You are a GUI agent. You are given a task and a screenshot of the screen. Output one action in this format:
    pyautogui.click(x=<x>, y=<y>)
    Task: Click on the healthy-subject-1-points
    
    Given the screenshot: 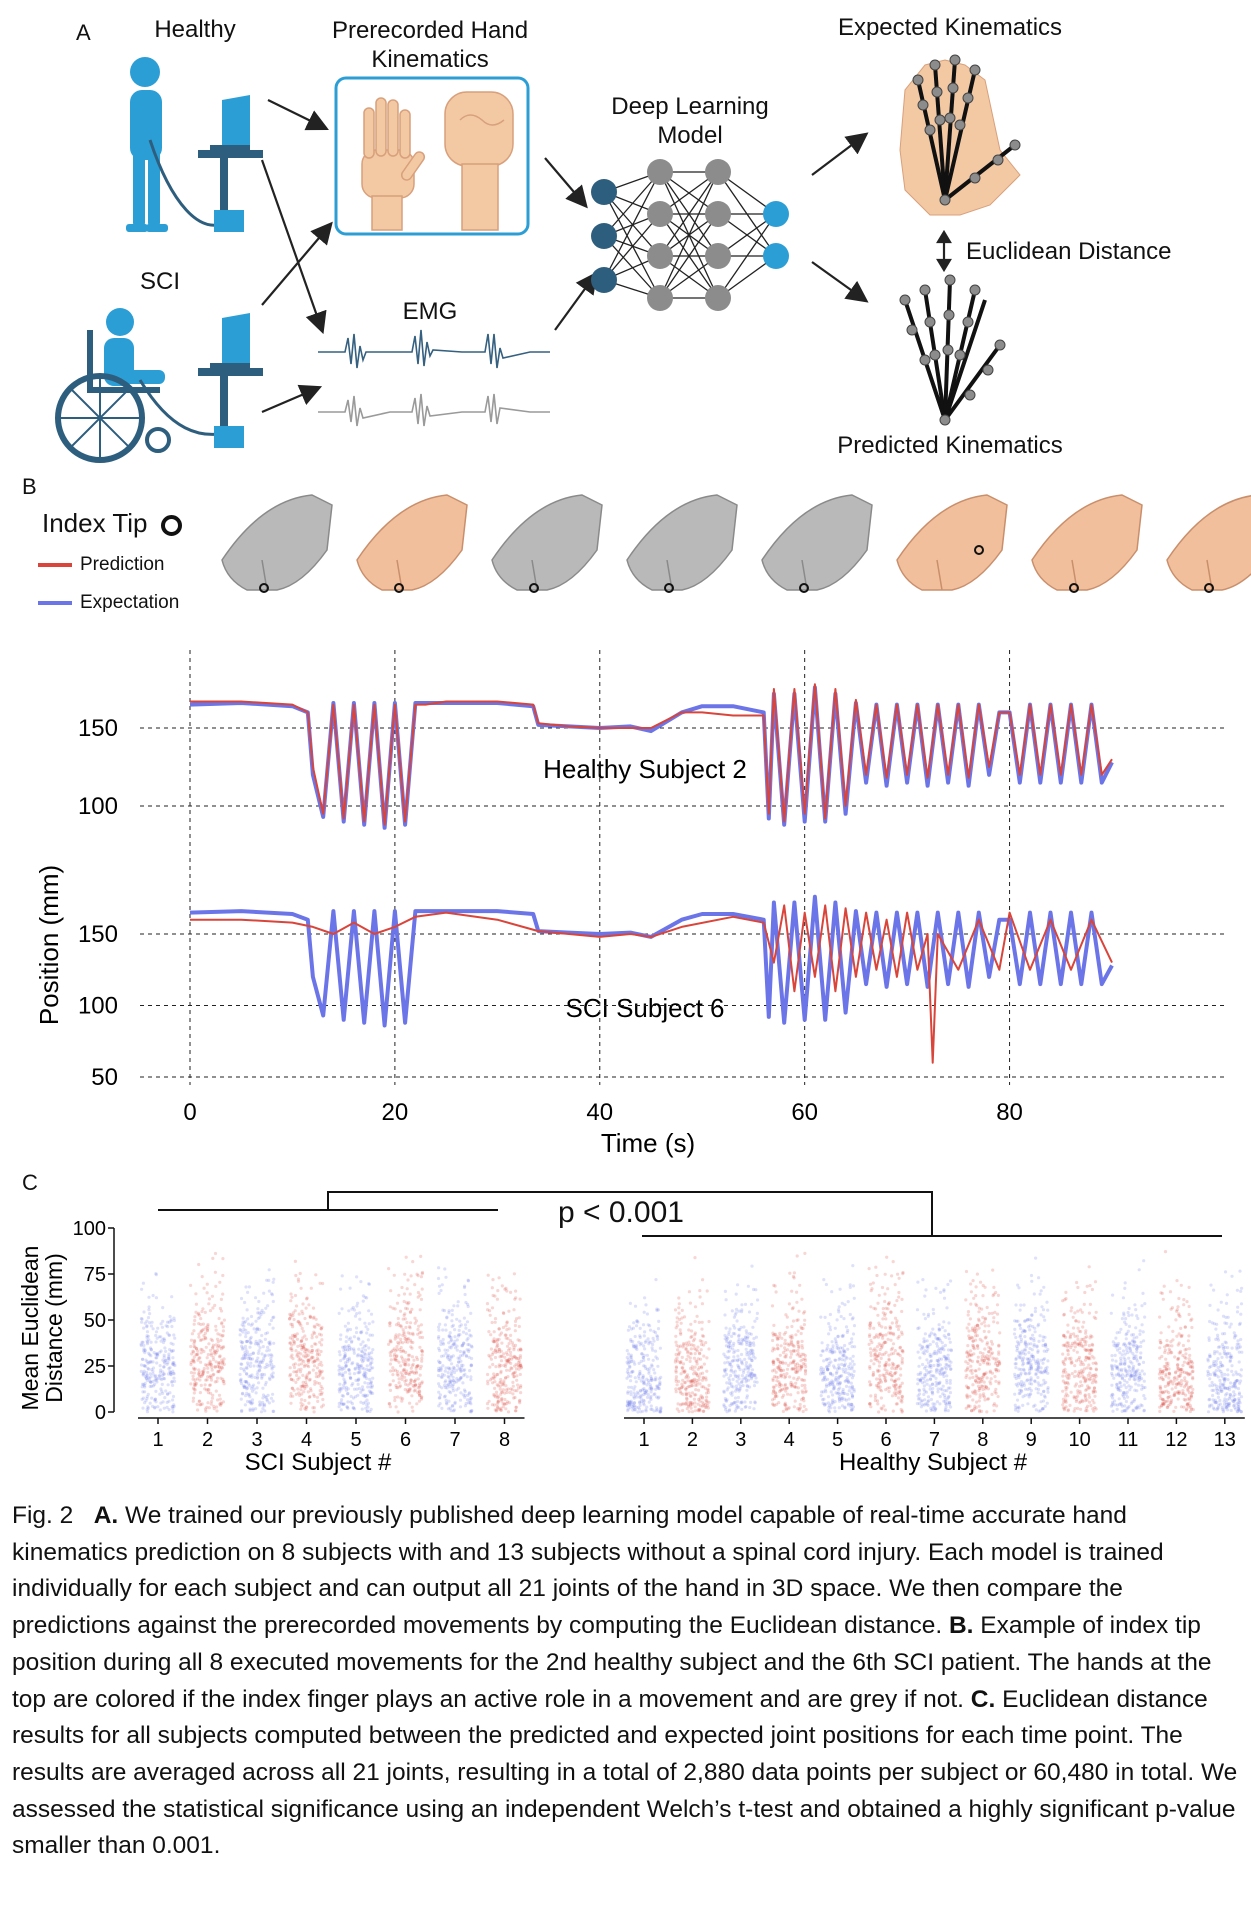 What is the action you would take?
    pyautogui.click(x=644, y=1346)
    